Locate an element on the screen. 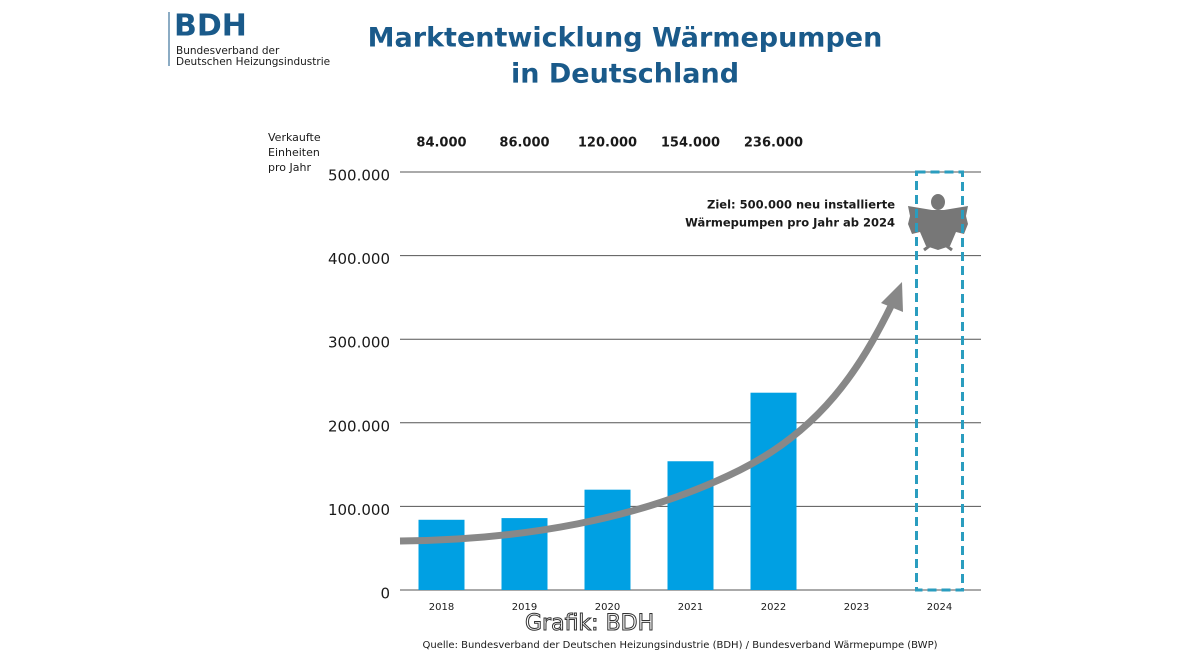  y-axis-label: pro Jahr is located at coordinates (289, 167).